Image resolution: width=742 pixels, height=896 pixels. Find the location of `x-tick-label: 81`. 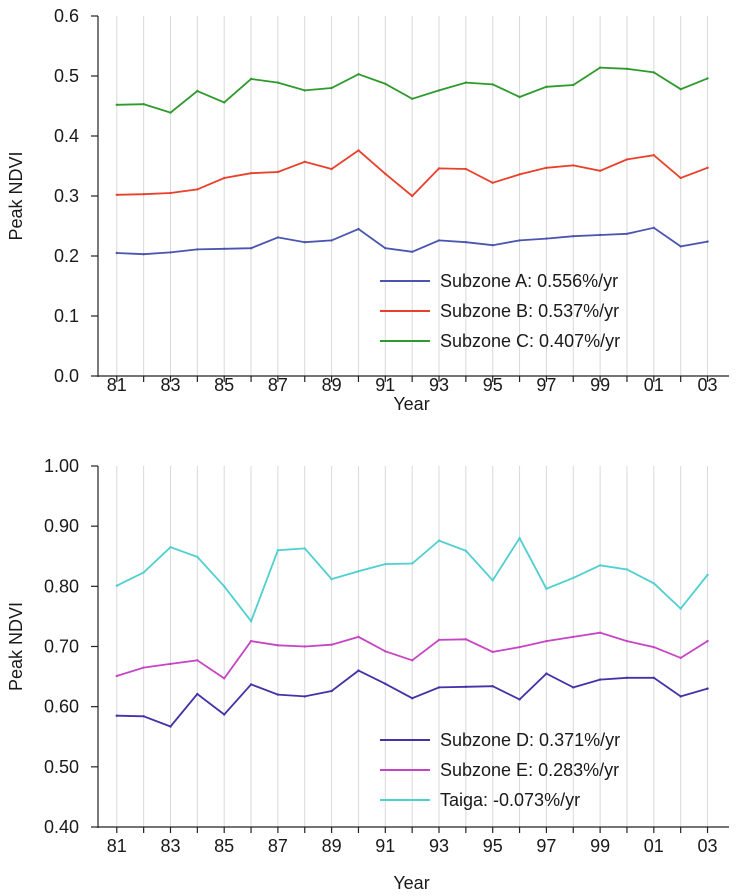

x-tick-label: 81 is located at coordinates (117, 385).